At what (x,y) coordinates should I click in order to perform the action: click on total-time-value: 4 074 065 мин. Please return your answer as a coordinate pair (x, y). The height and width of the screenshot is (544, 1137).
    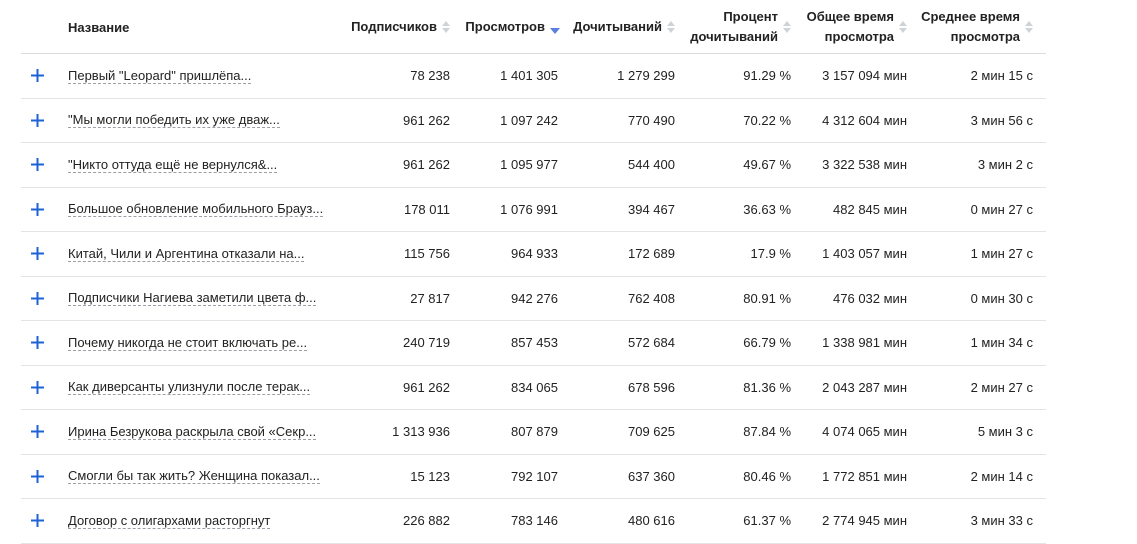
    Looking at the image, I should click on (864, 432).